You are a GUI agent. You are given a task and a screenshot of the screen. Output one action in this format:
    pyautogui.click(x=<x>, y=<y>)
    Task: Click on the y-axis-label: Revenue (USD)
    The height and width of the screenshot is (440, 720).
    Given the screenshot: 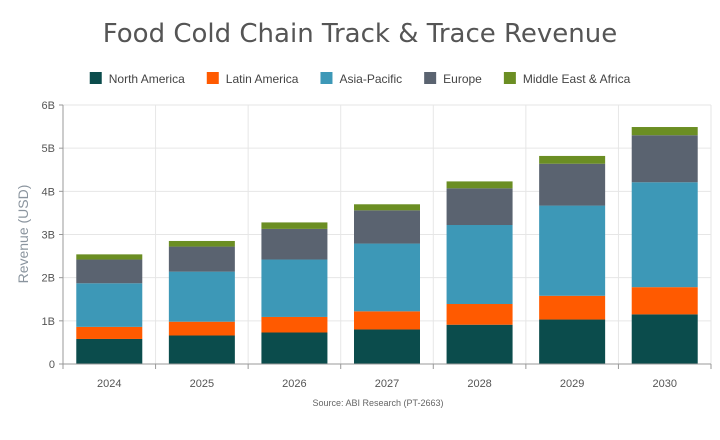 What is the action you would take?
    pyautogui.click(x=23, y=234)
    